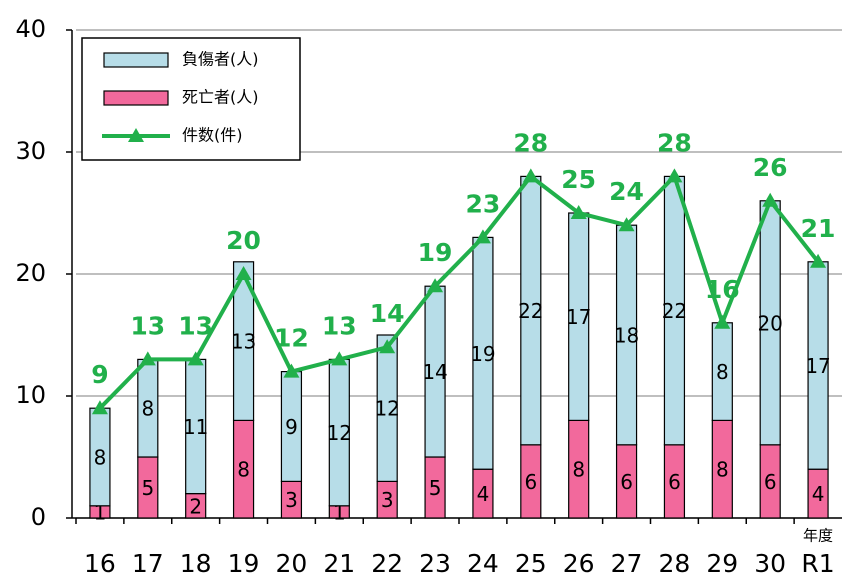  What do you see at coordinates (770, 563) in the screenshot?
I see `x-tick-label: 30` at bounding box center [770, 563].